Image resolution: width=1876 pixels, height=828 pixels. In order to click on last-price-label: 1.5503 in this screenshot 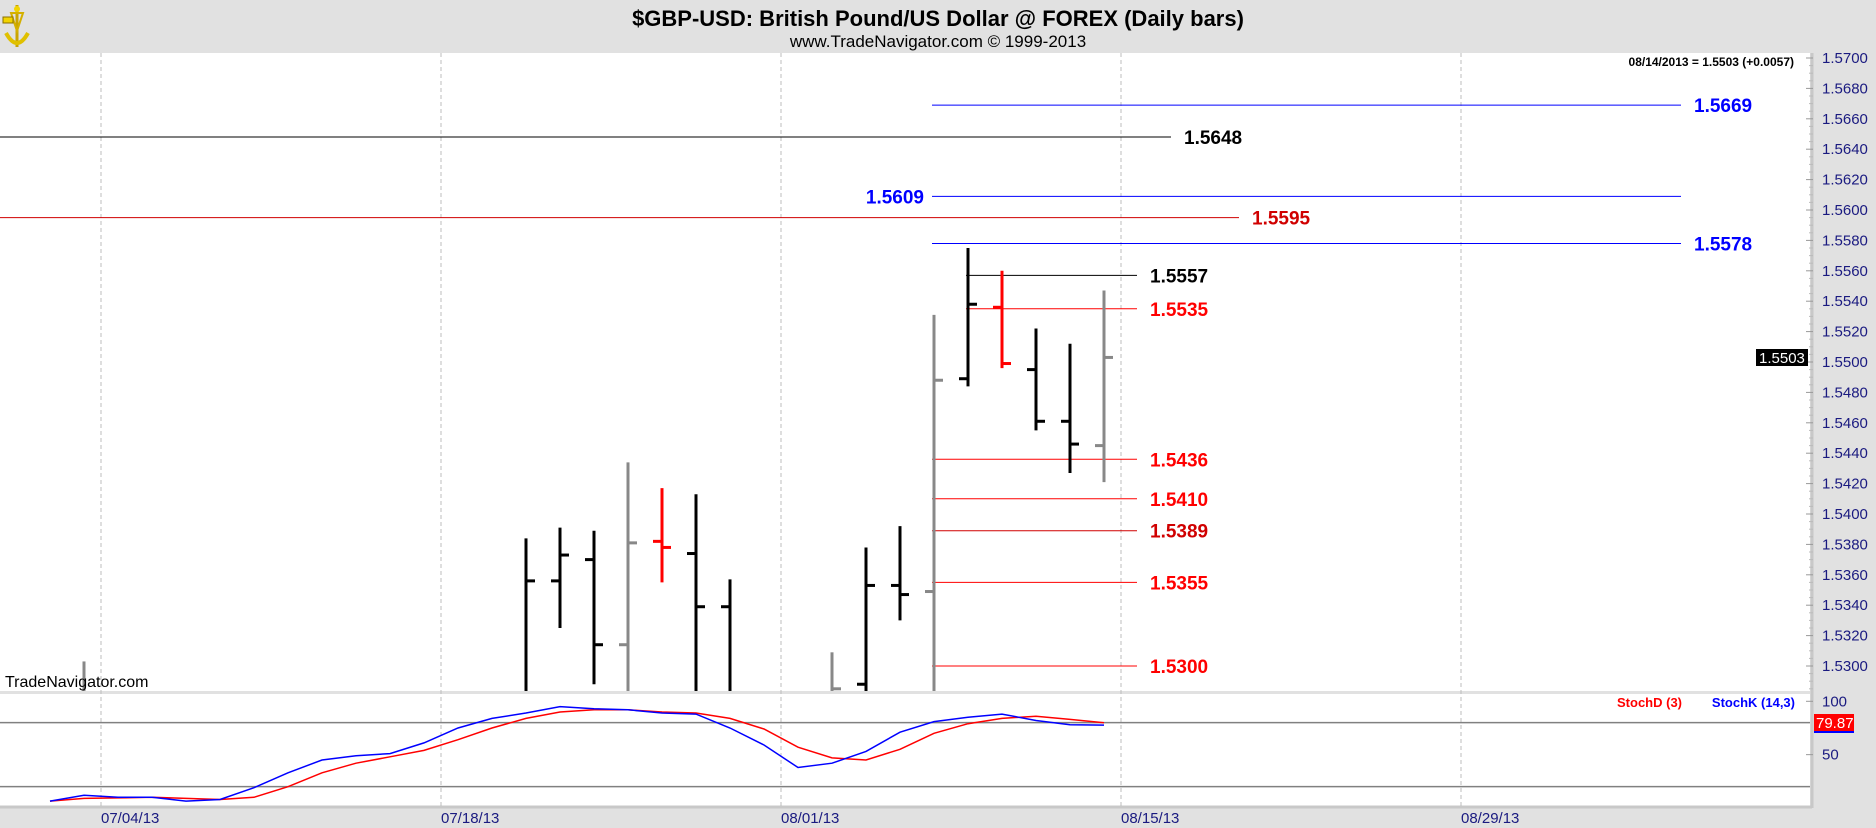, I will do `click(1782, 358)`.